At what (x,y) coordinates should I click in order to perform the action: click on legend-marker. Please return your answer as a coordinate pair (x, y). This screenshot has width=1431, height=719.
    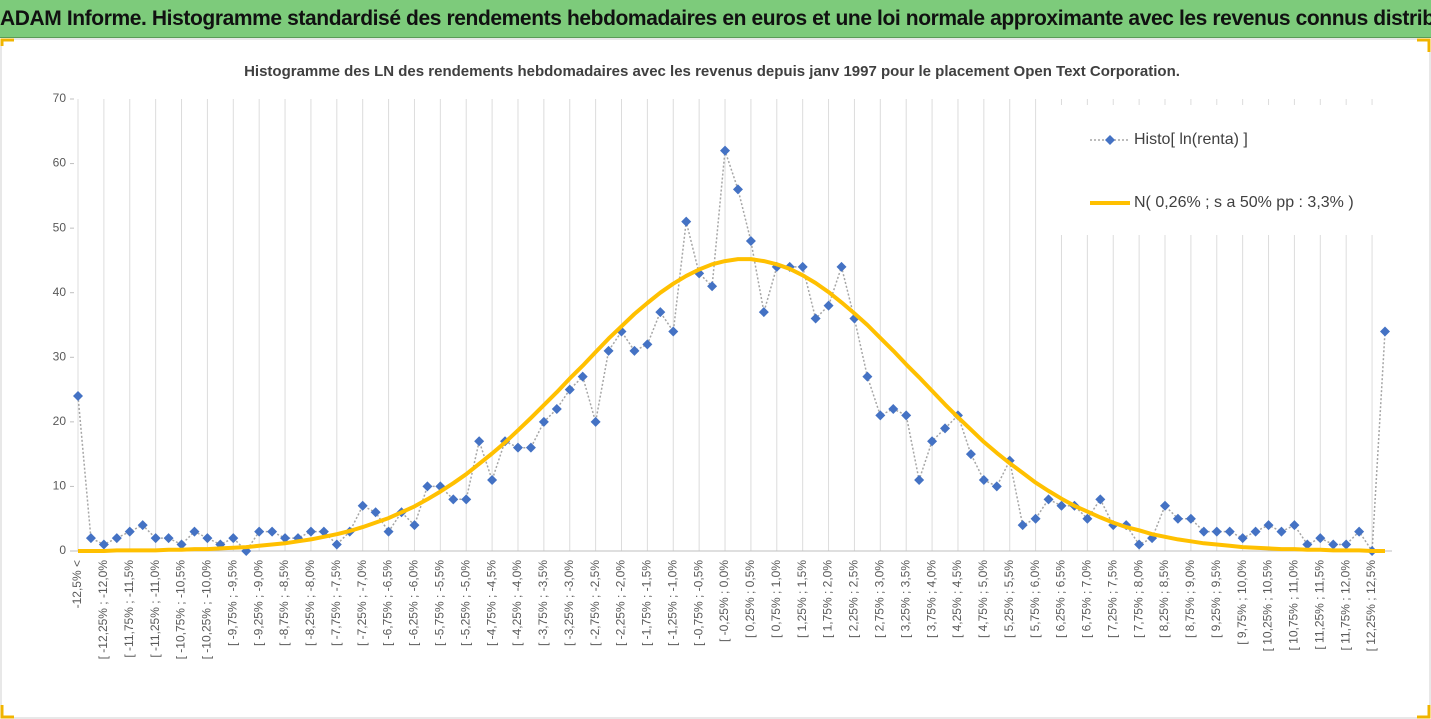
    Looking at the image, I should click on (1110, 140).